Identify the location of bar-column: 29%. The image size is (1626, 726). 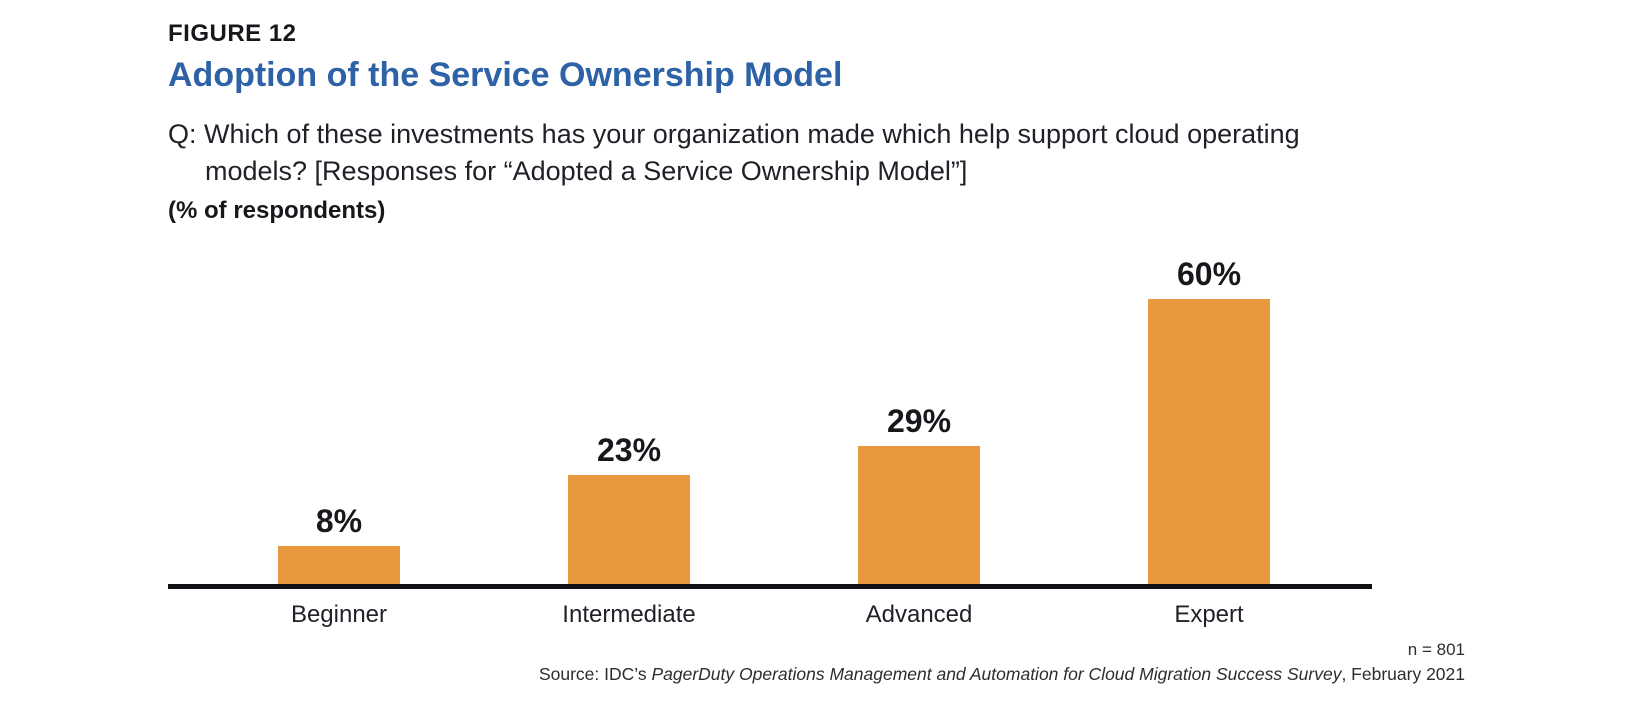
(919, 493).